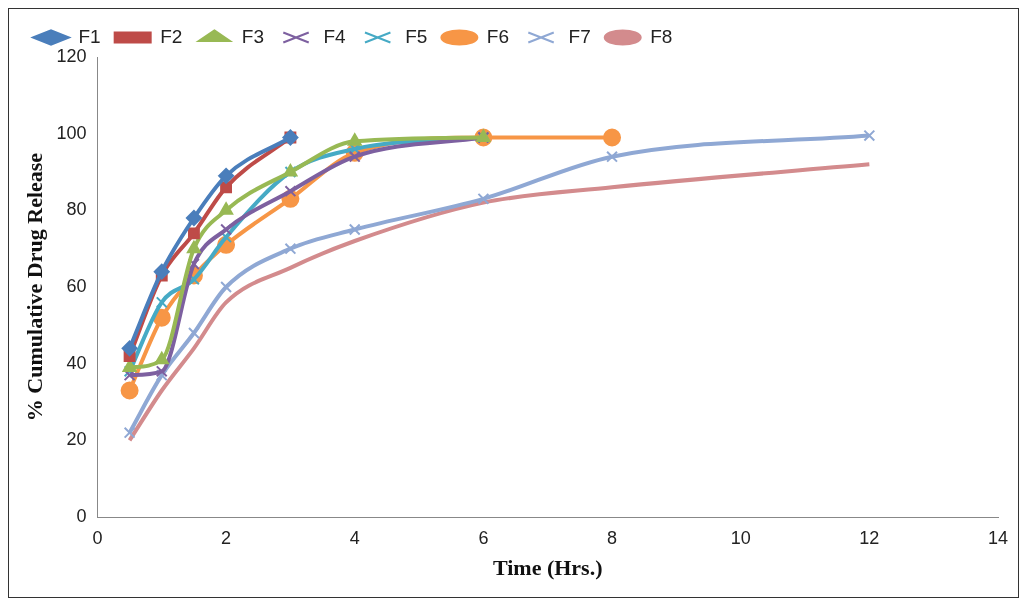 The height and width of the screenshot is (606, 1027). What do you see at coordinates (81, 515) in the screenshot?
I see `y-tick-label: 0` at bounding box center [81, 515].